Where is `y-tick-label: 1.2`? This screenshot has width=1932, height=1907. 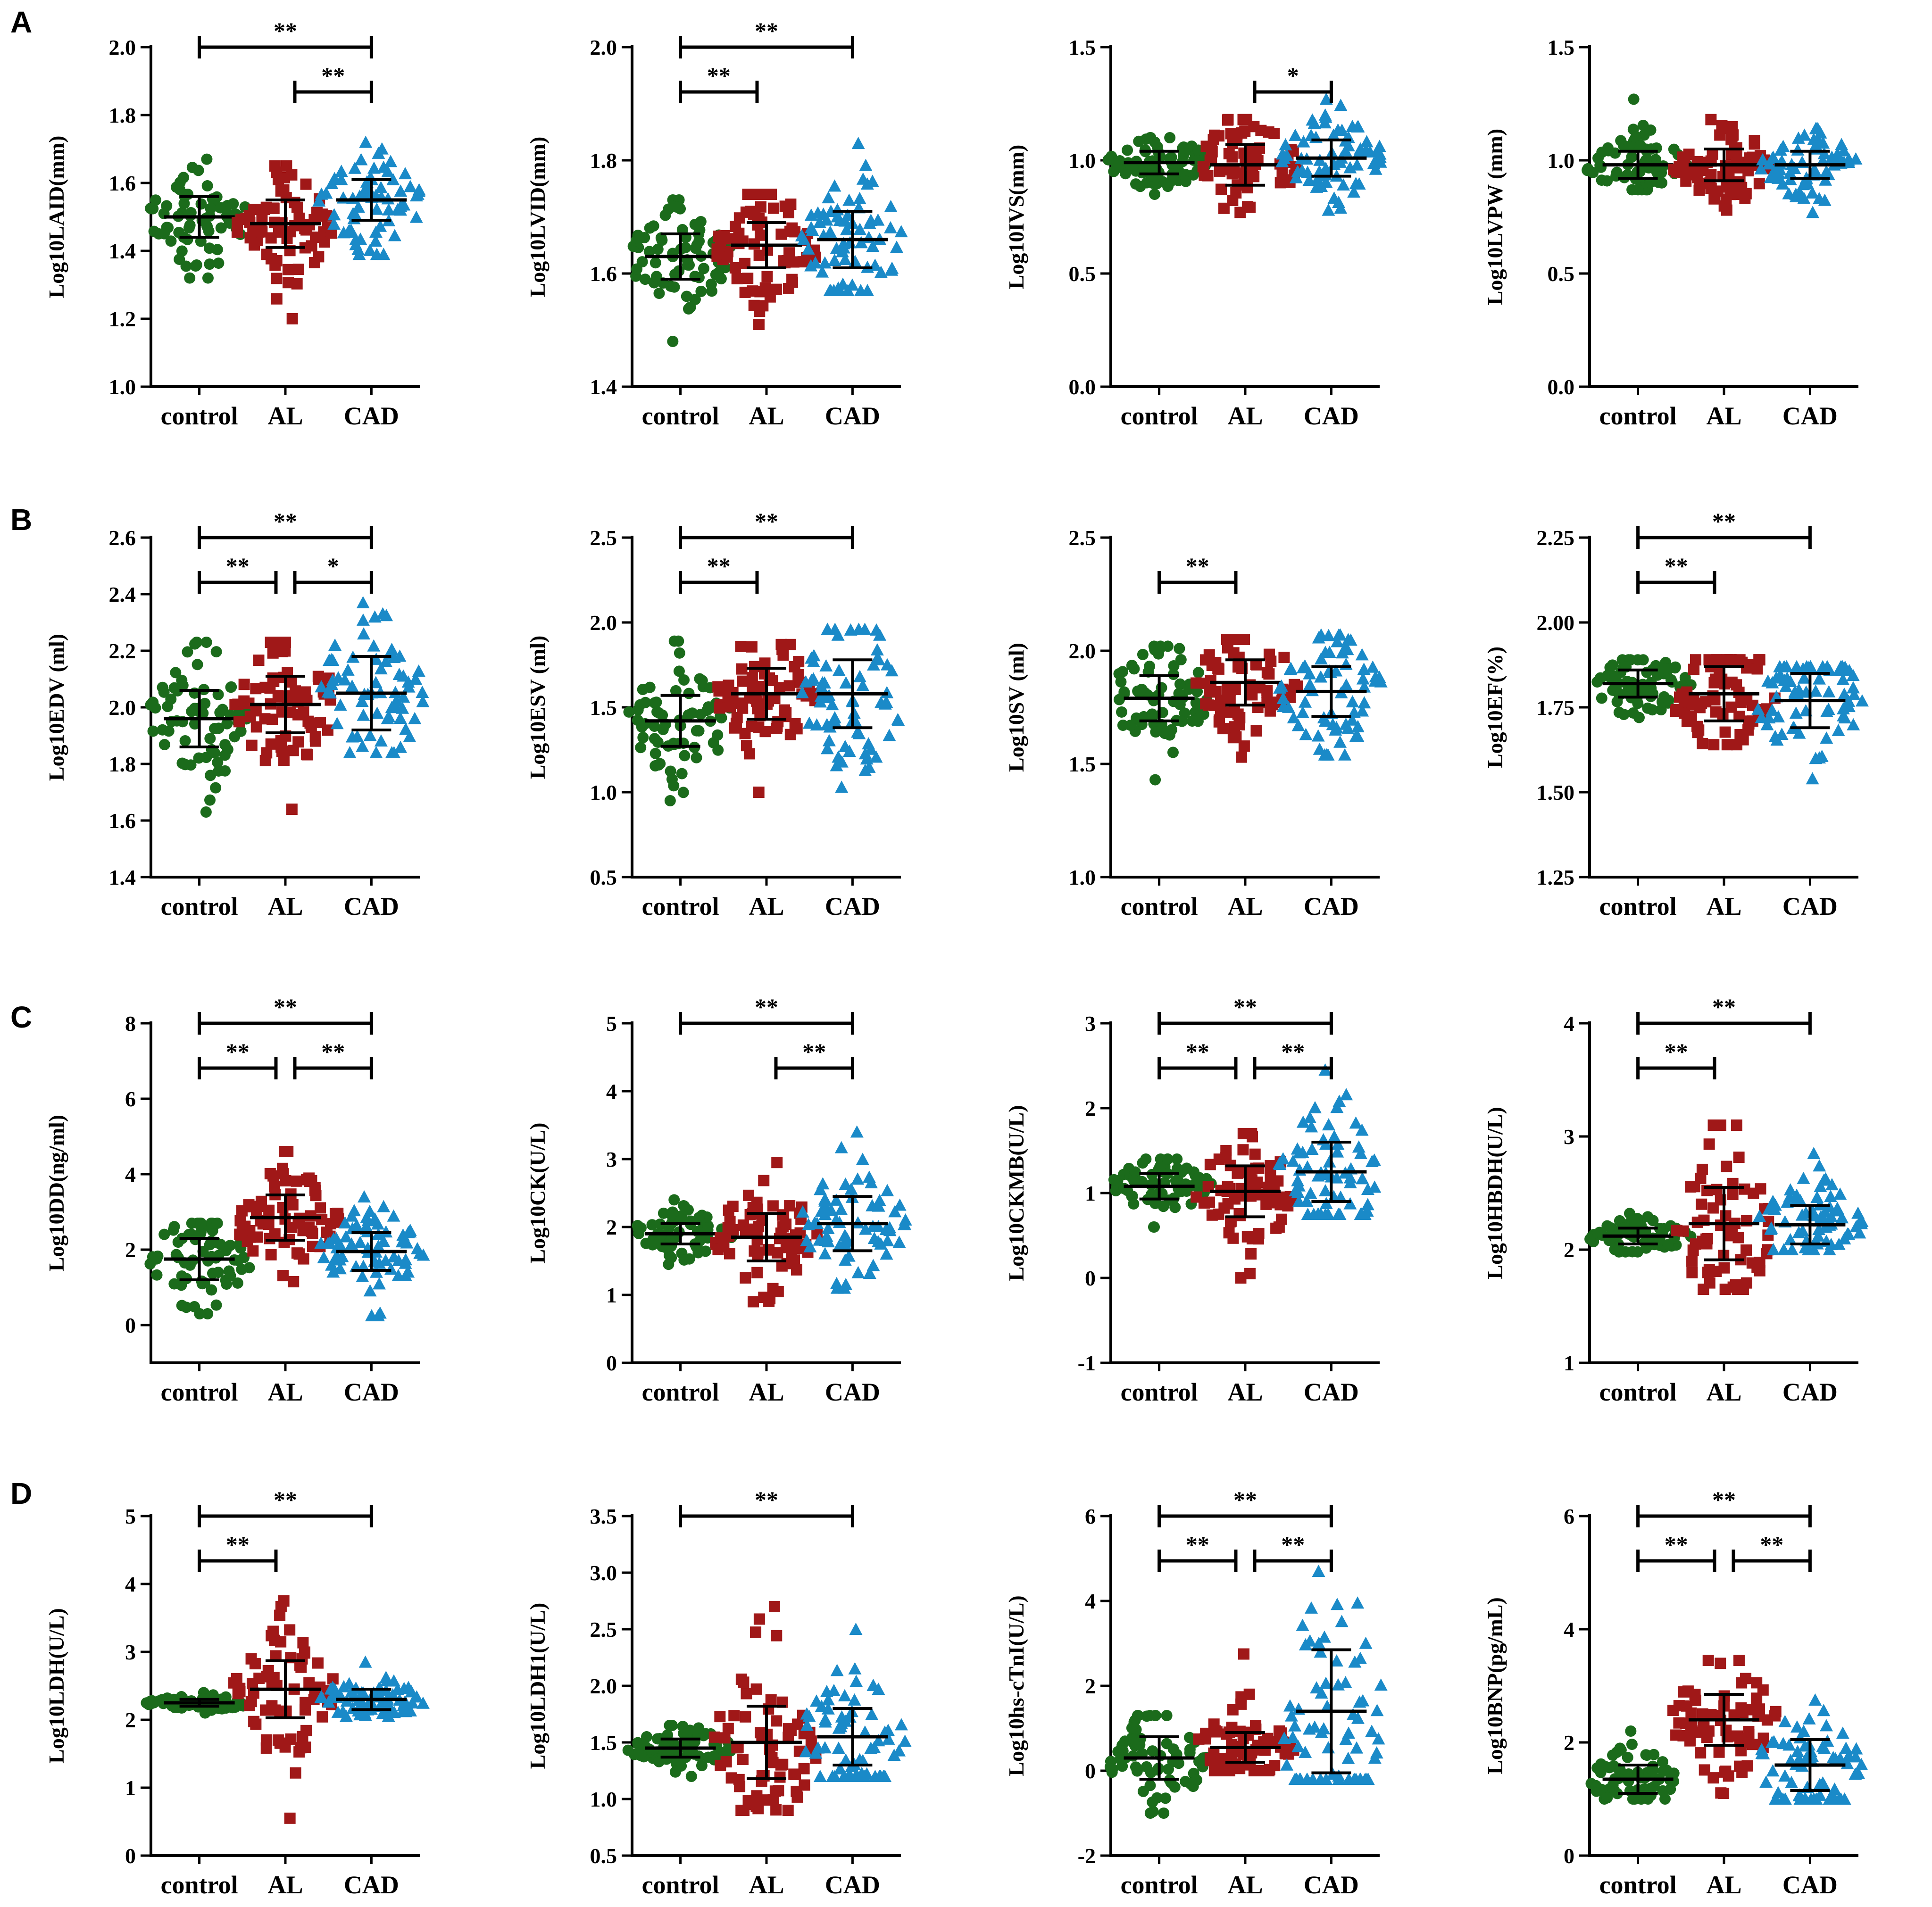 y-tick-label: 1.2 is located at coordinates (123, 319).